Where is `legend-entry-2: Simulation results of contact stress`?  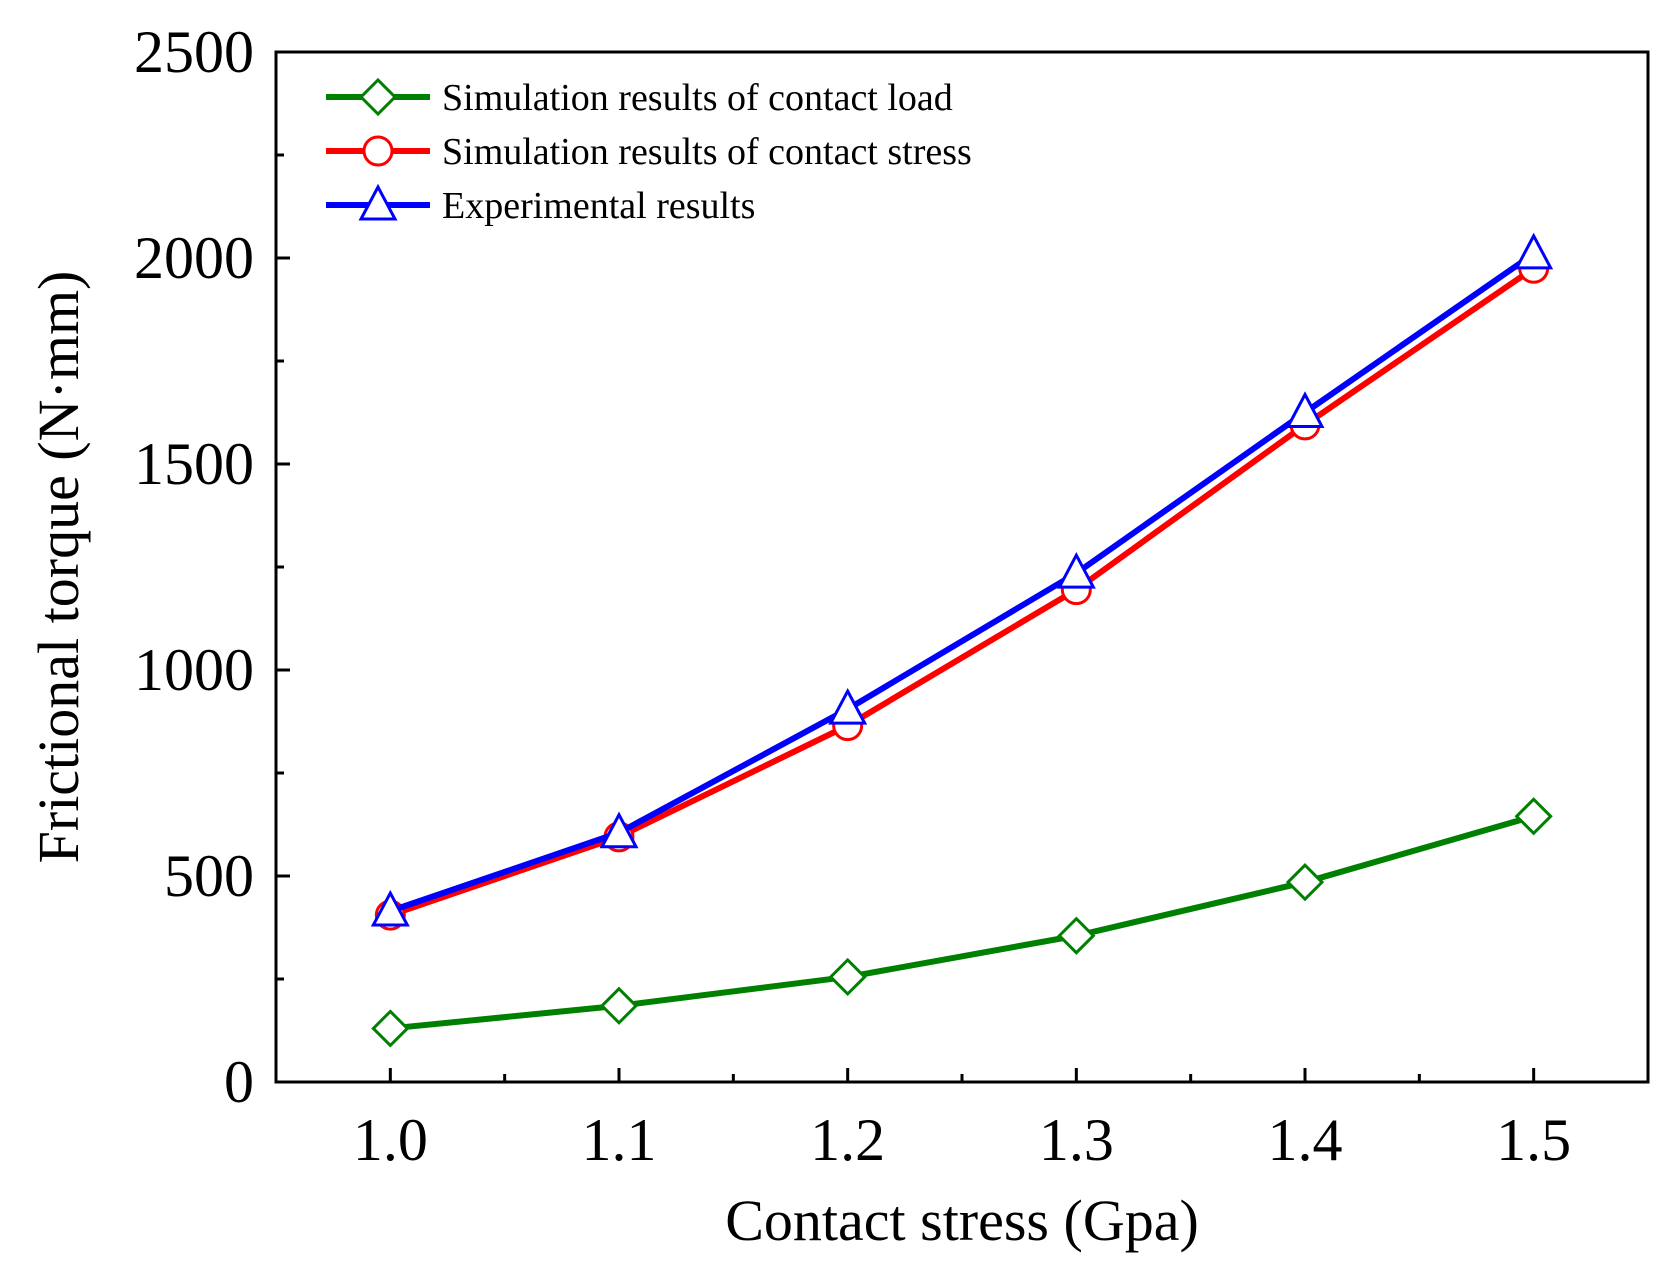 legend-entry-2: Simulation results of contact stress is located at coordinates (649, 152).